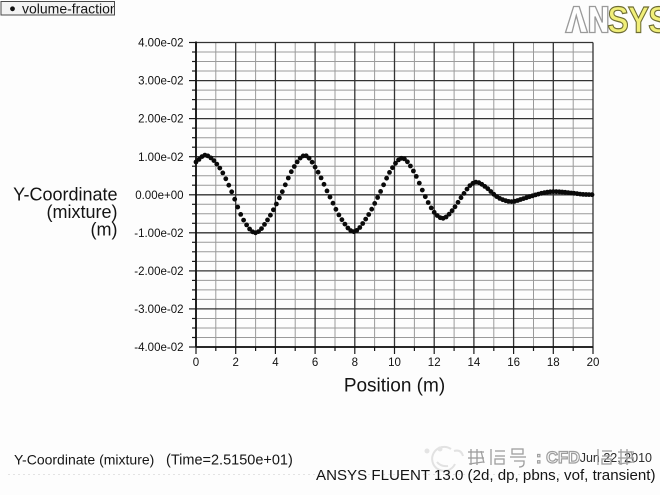 Image resolution: width=660 pixels, height=500 pixels. Describe the element at coordinates (229, 461) in the screenshot. I see `svg-text: (Time=2.5150e+01)` at that location.